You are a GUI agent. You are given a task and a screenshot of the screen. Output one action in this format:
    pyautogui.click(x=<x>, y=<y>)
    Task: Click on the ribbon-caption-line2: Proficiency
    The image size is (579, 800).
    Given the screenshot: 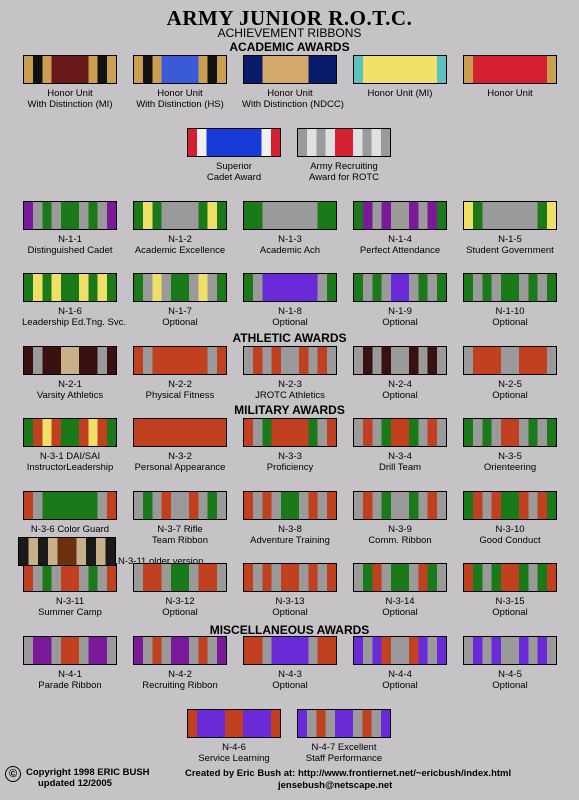 What is the action you would take?
    pyautogui.click(x=290, y=467)
    